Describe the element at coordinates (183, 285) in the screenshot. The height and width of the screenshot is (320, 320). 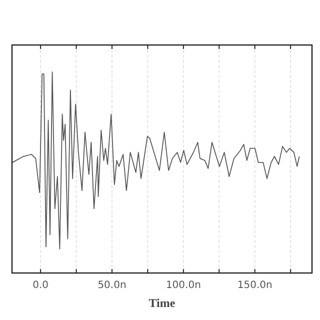
I see `x-tick-label: 100.0n` at that location.